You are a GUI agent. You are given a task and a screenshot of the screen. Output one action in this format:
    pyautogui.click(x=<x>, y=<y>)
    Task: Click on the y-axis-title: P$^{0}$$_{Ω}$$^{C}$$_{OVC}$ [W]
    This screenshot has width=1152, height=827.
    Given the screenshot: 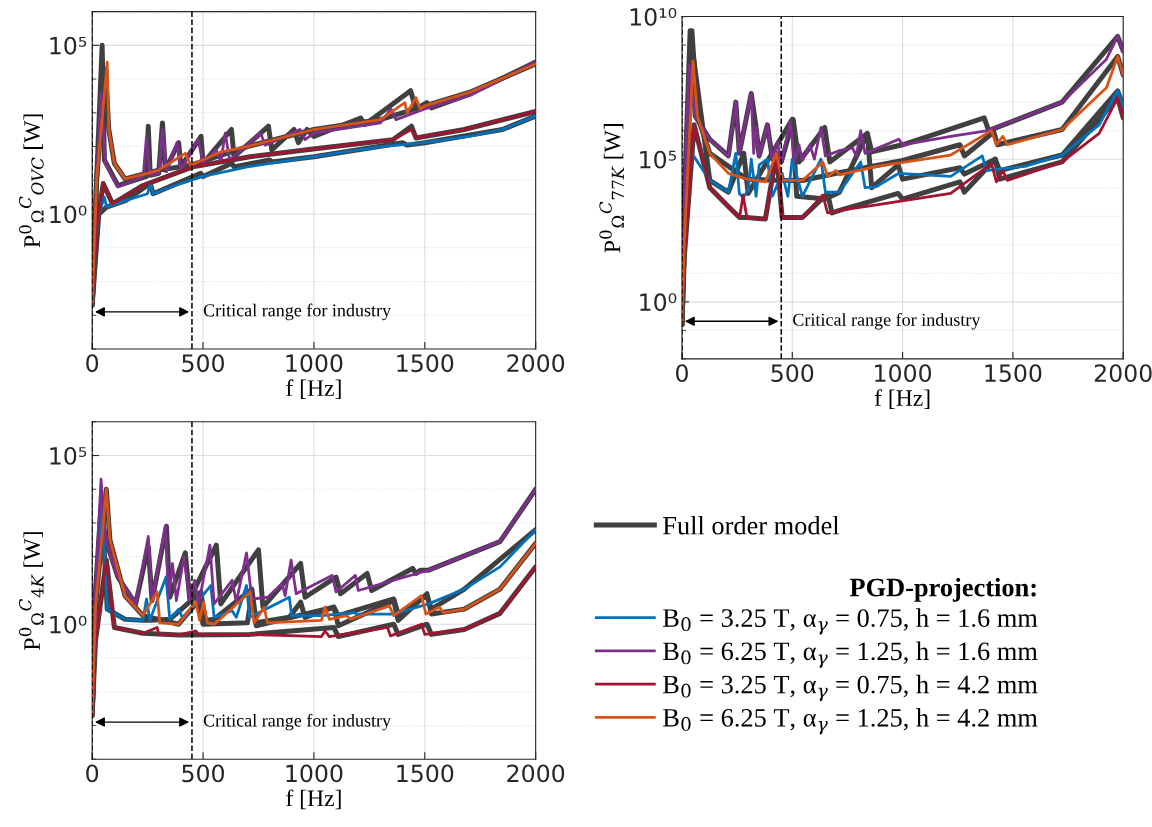 What is the action you would take?
    pyautogui.click(x=31, y=181)
    